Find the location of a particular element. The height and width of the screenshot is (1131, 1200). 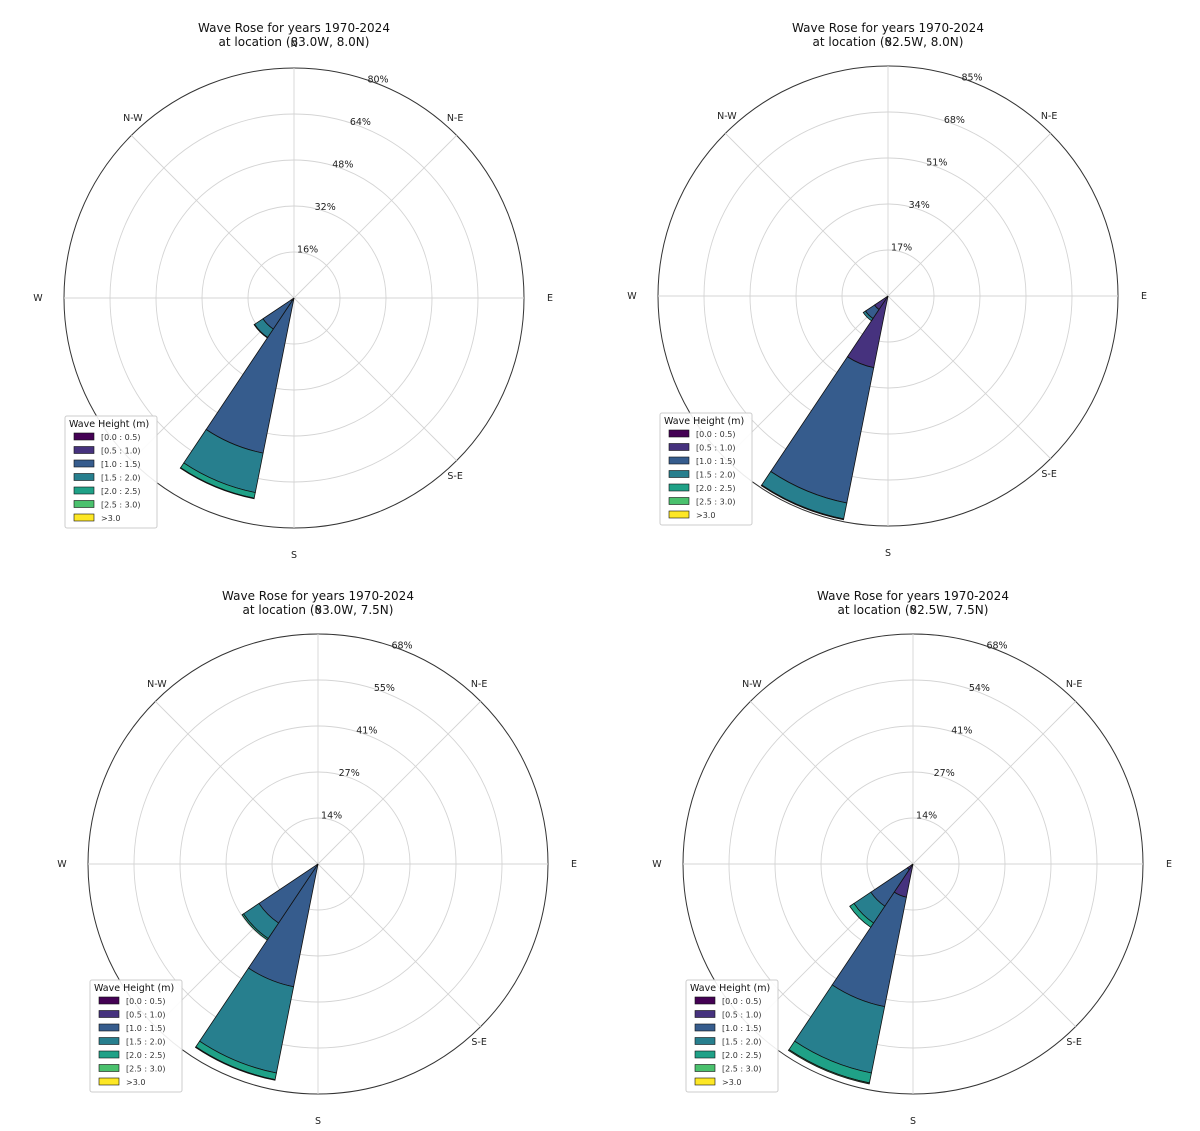

radial-tick-labels: 14% 27% 41% 54% 68% is located at coordinates (962, 731).